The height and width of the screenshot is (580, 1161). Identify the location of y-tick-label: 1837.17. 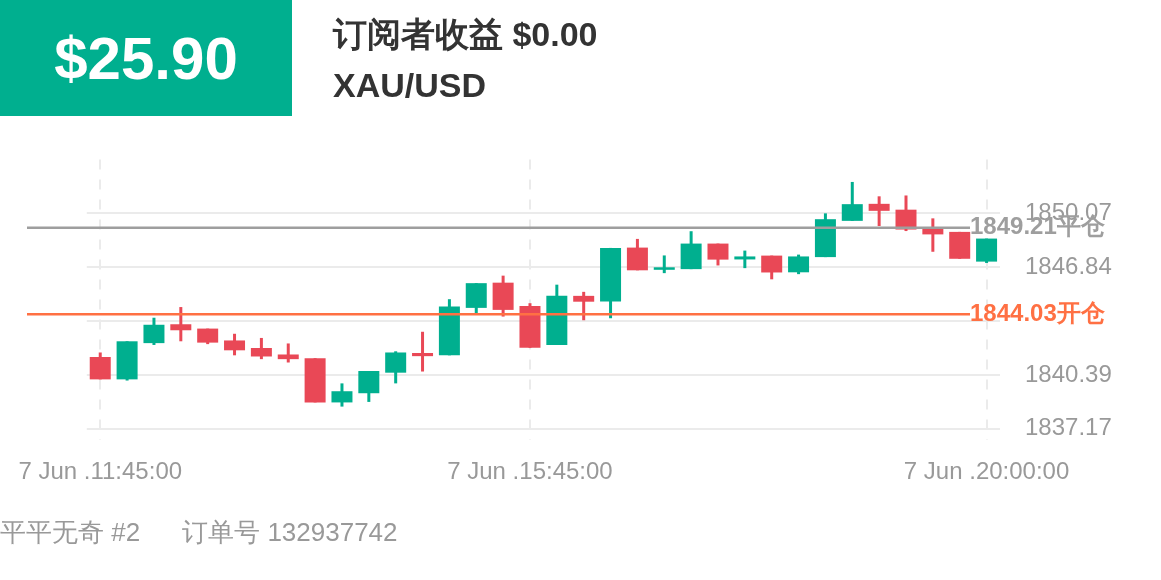
(1068, 427).